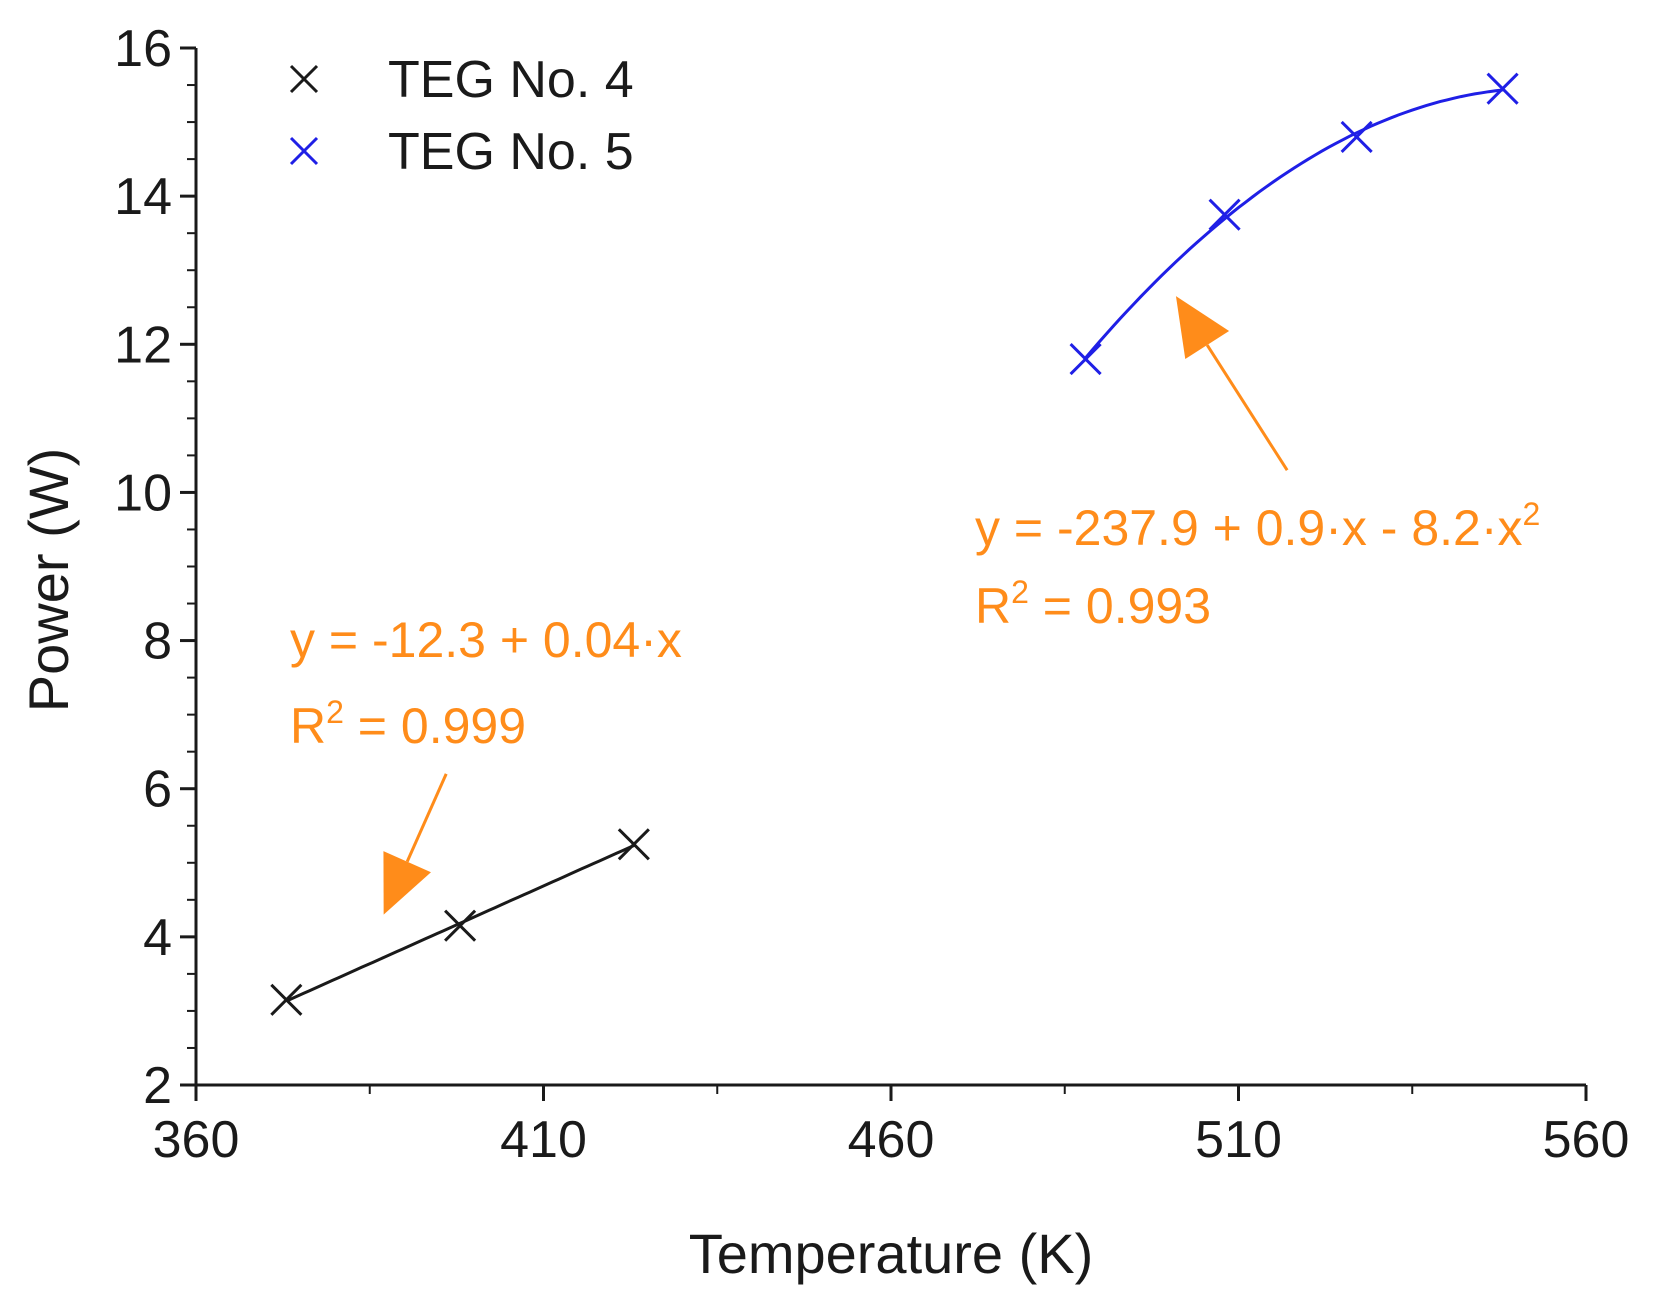  Describe the element at coordinates (1257, 565) in the screenshot. I see `annotation-teg5: y = -237.9 + 0.9·x - 8.2·x2 R2 = 0.993` at that location.